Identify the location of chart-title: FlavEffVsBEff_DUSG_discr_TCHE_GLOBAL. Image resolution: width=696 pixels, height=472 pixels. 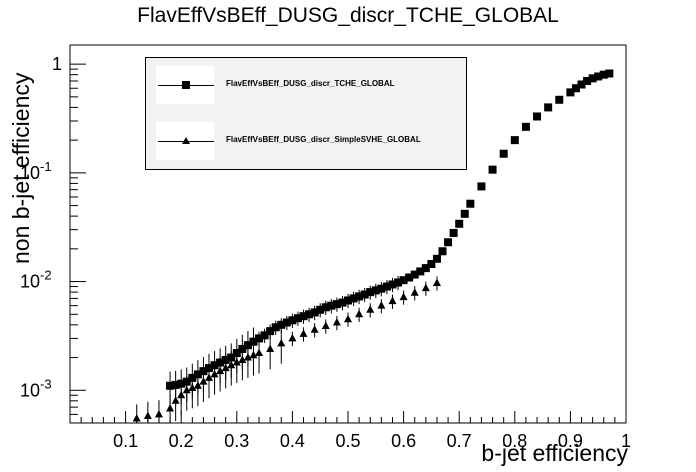
(348, 15).